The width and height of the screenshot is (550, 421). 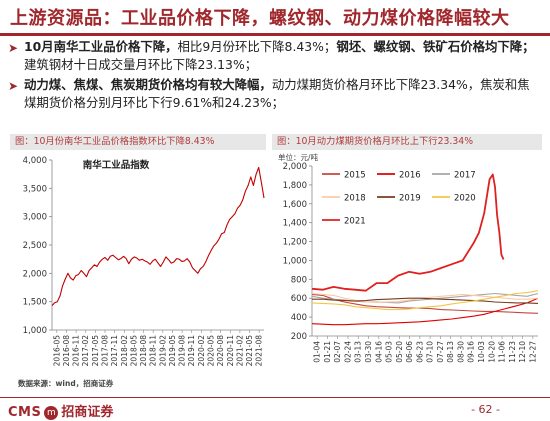 What do you see at coordinates (114, 351) in the screenshot?
I see `x-tick-label: 2017-11` at bounding box center [114, 351].